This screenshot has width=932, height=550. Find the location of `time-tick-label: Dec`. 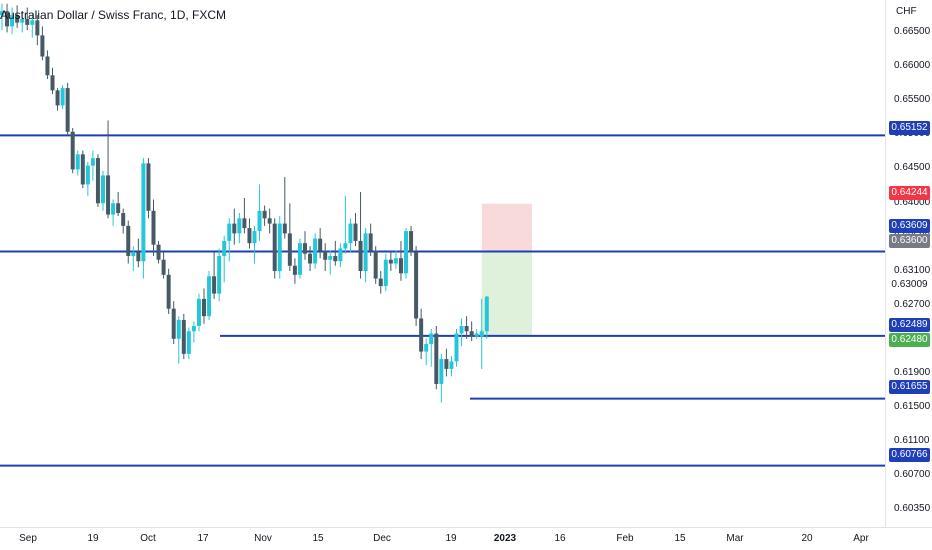

time-tick-label: Dec is located at coordinates (382, 538).